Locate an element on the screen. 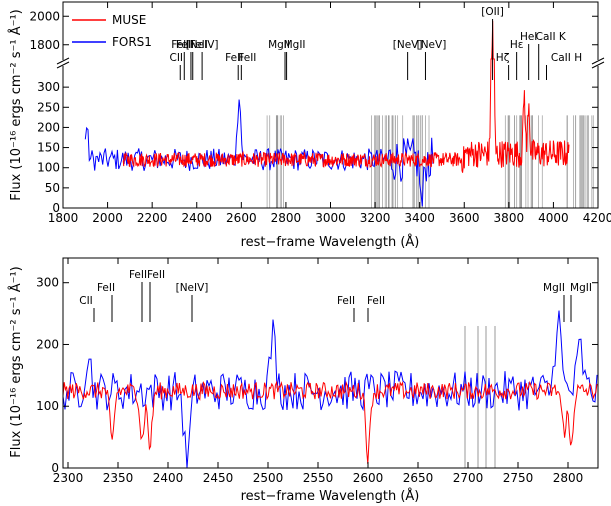 Image resolution: width=611 pixels, height=506 pixels. bottom-y-tick-label: 200 is located at coordinates (47, 344).